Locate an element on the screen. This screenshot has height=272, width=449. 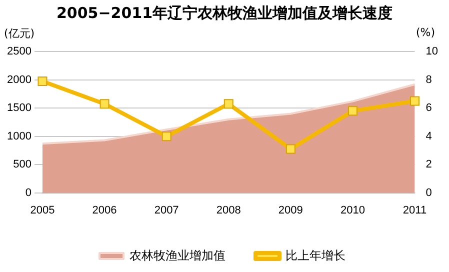
y2-tick-label: 6 is located at coordinates (429, 108).